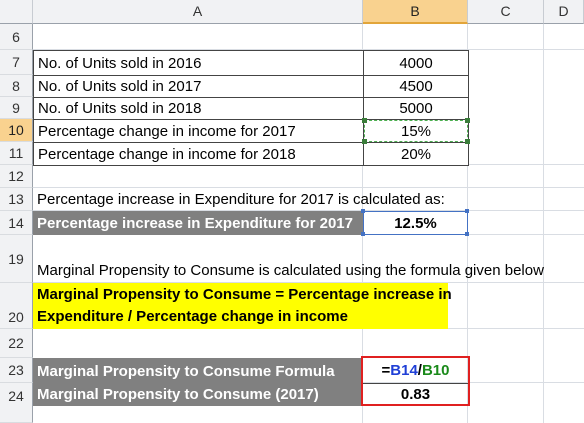 This screenshot has height=423, width=584. I want to click on result-highlight-box, so click(415, 381).